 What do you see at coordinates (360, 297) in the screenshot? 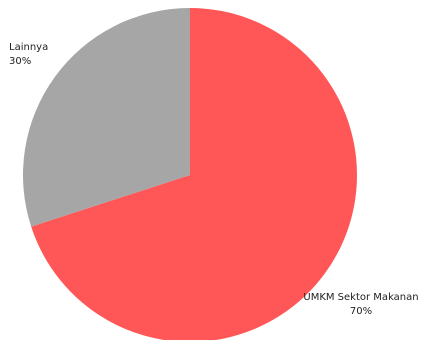
I see `slice-label-name: UMKM Sektor Makanan` at bounding box center [360, 297].